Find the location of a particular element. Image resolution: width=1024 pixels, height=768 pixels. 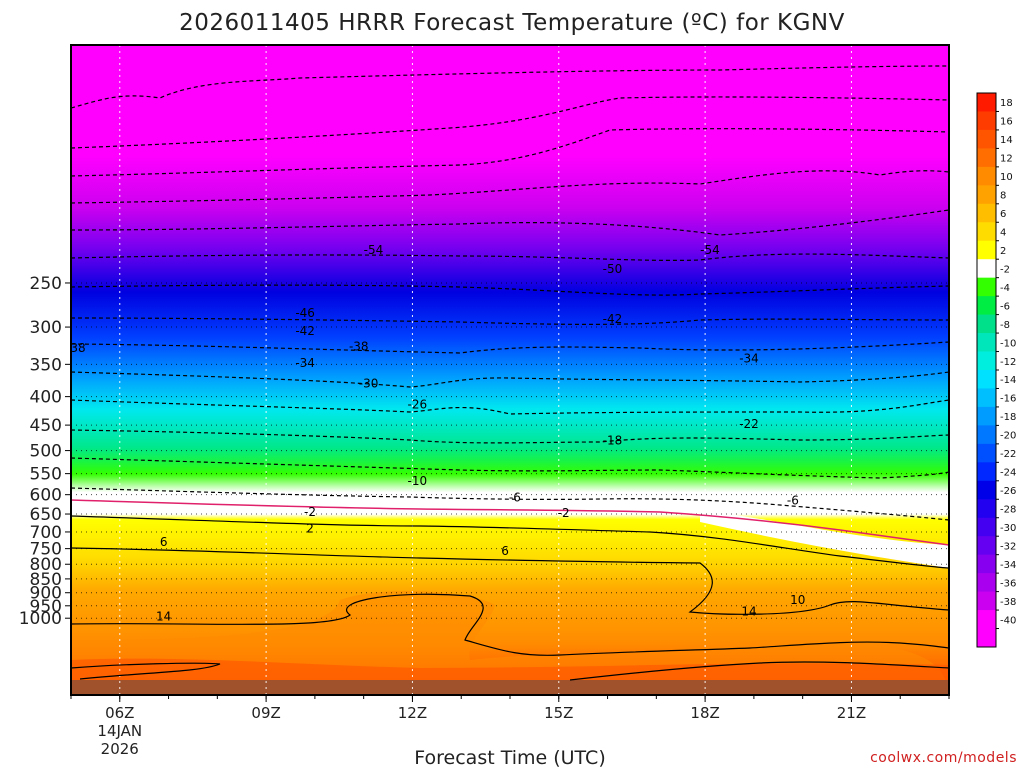

colorbar-label--34: -34 is located at coordinates (1008, 565).